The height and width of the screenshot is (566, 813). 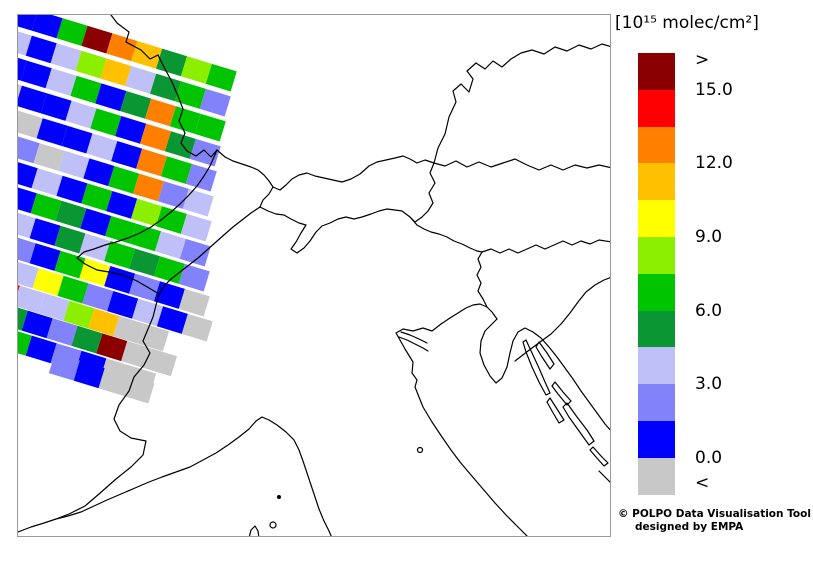 What do you see at coordinates (687, 23) in the screenshot?
I see `legend-title: [10¹⁵ molec/cm²]` at bounding box center [687, 23].